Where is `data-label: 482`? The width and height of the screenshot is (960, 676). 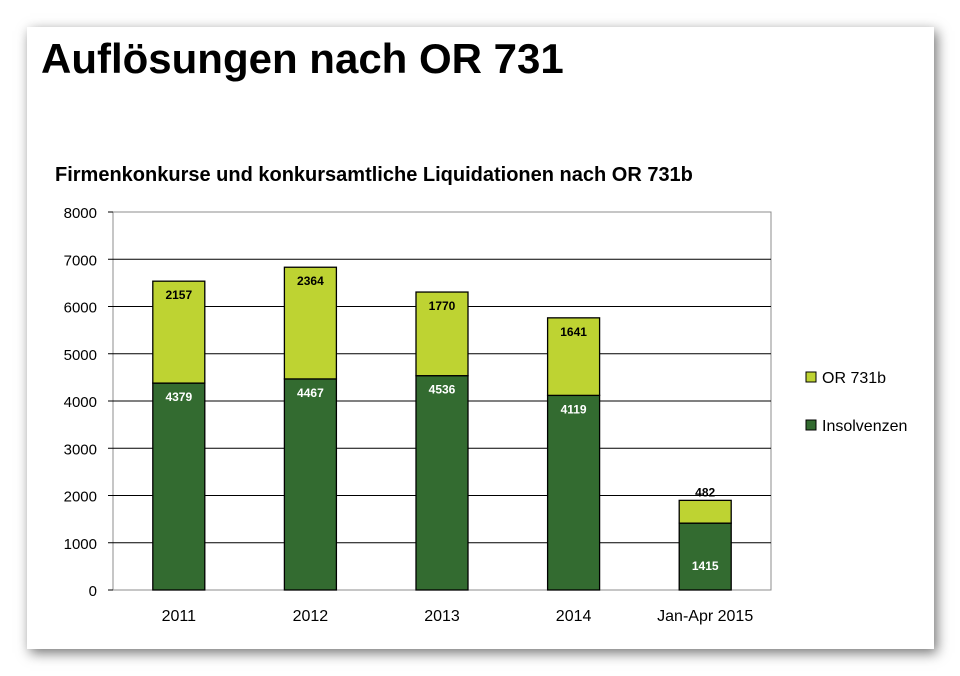 data-label: 482 is located at coordinates (705, 492).